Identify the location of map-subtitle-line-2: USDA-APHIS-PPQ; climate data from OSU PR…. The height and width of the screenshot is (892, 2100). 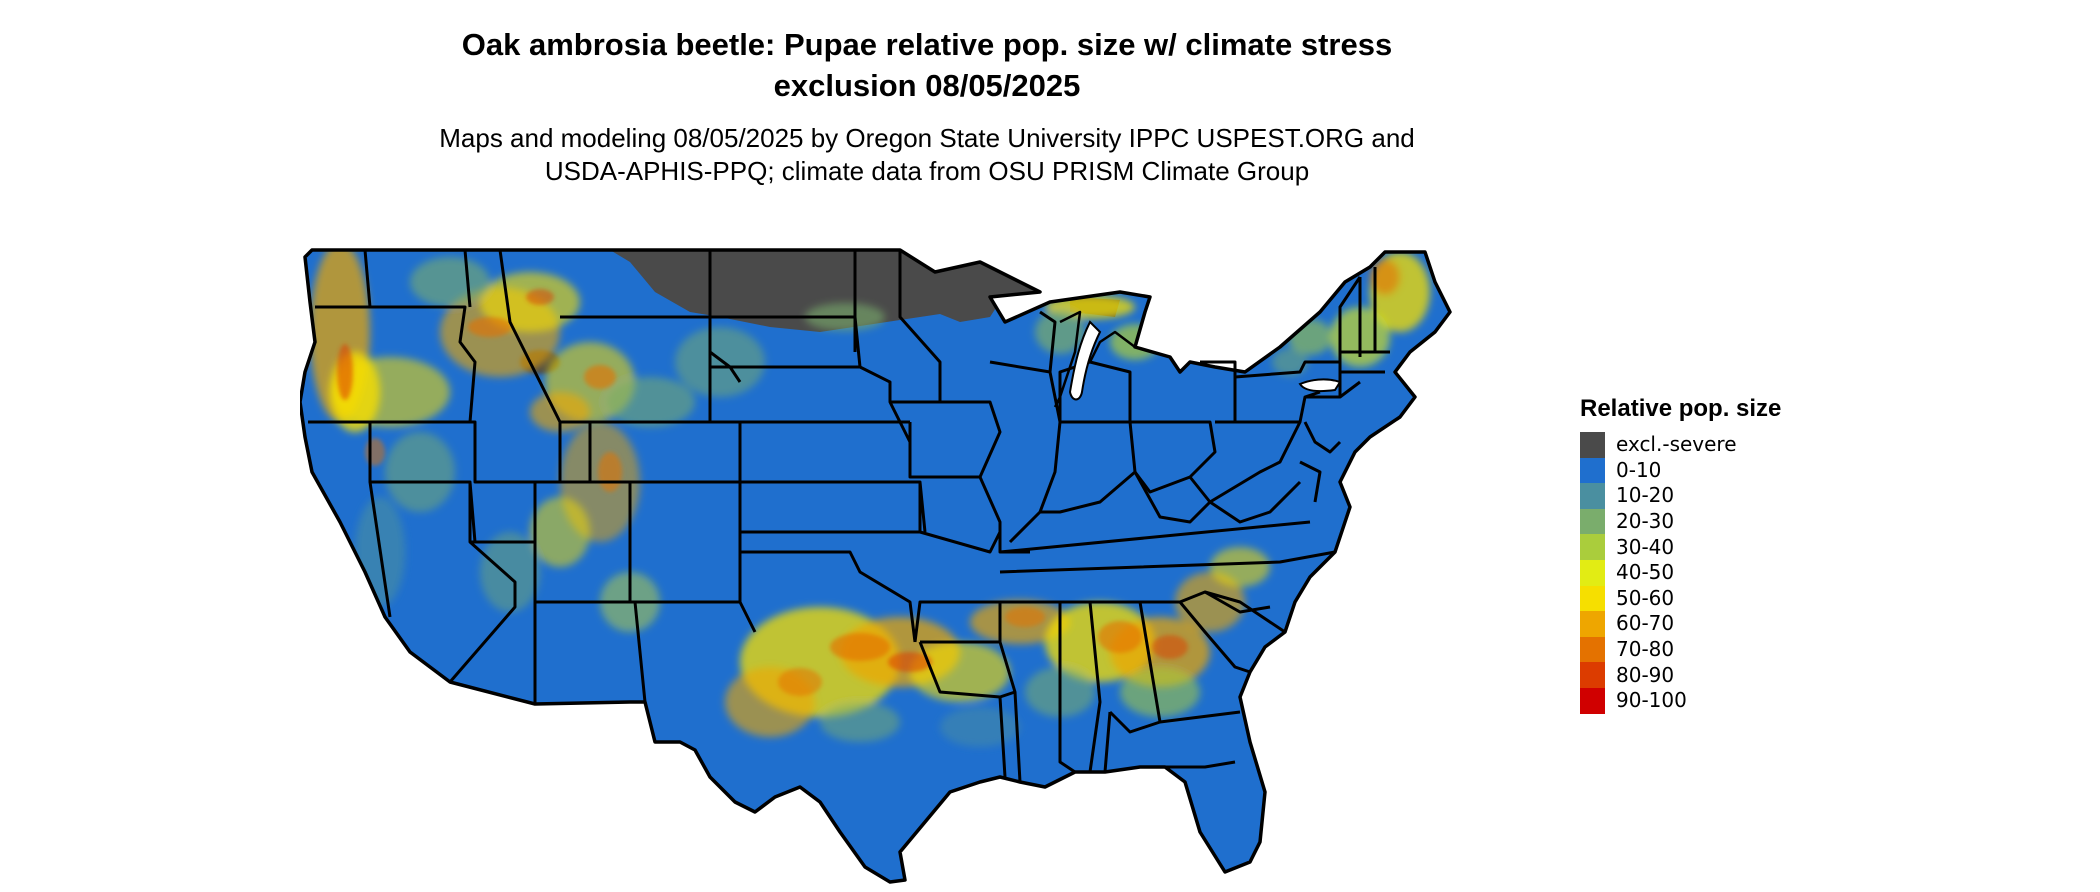
(927, 171).